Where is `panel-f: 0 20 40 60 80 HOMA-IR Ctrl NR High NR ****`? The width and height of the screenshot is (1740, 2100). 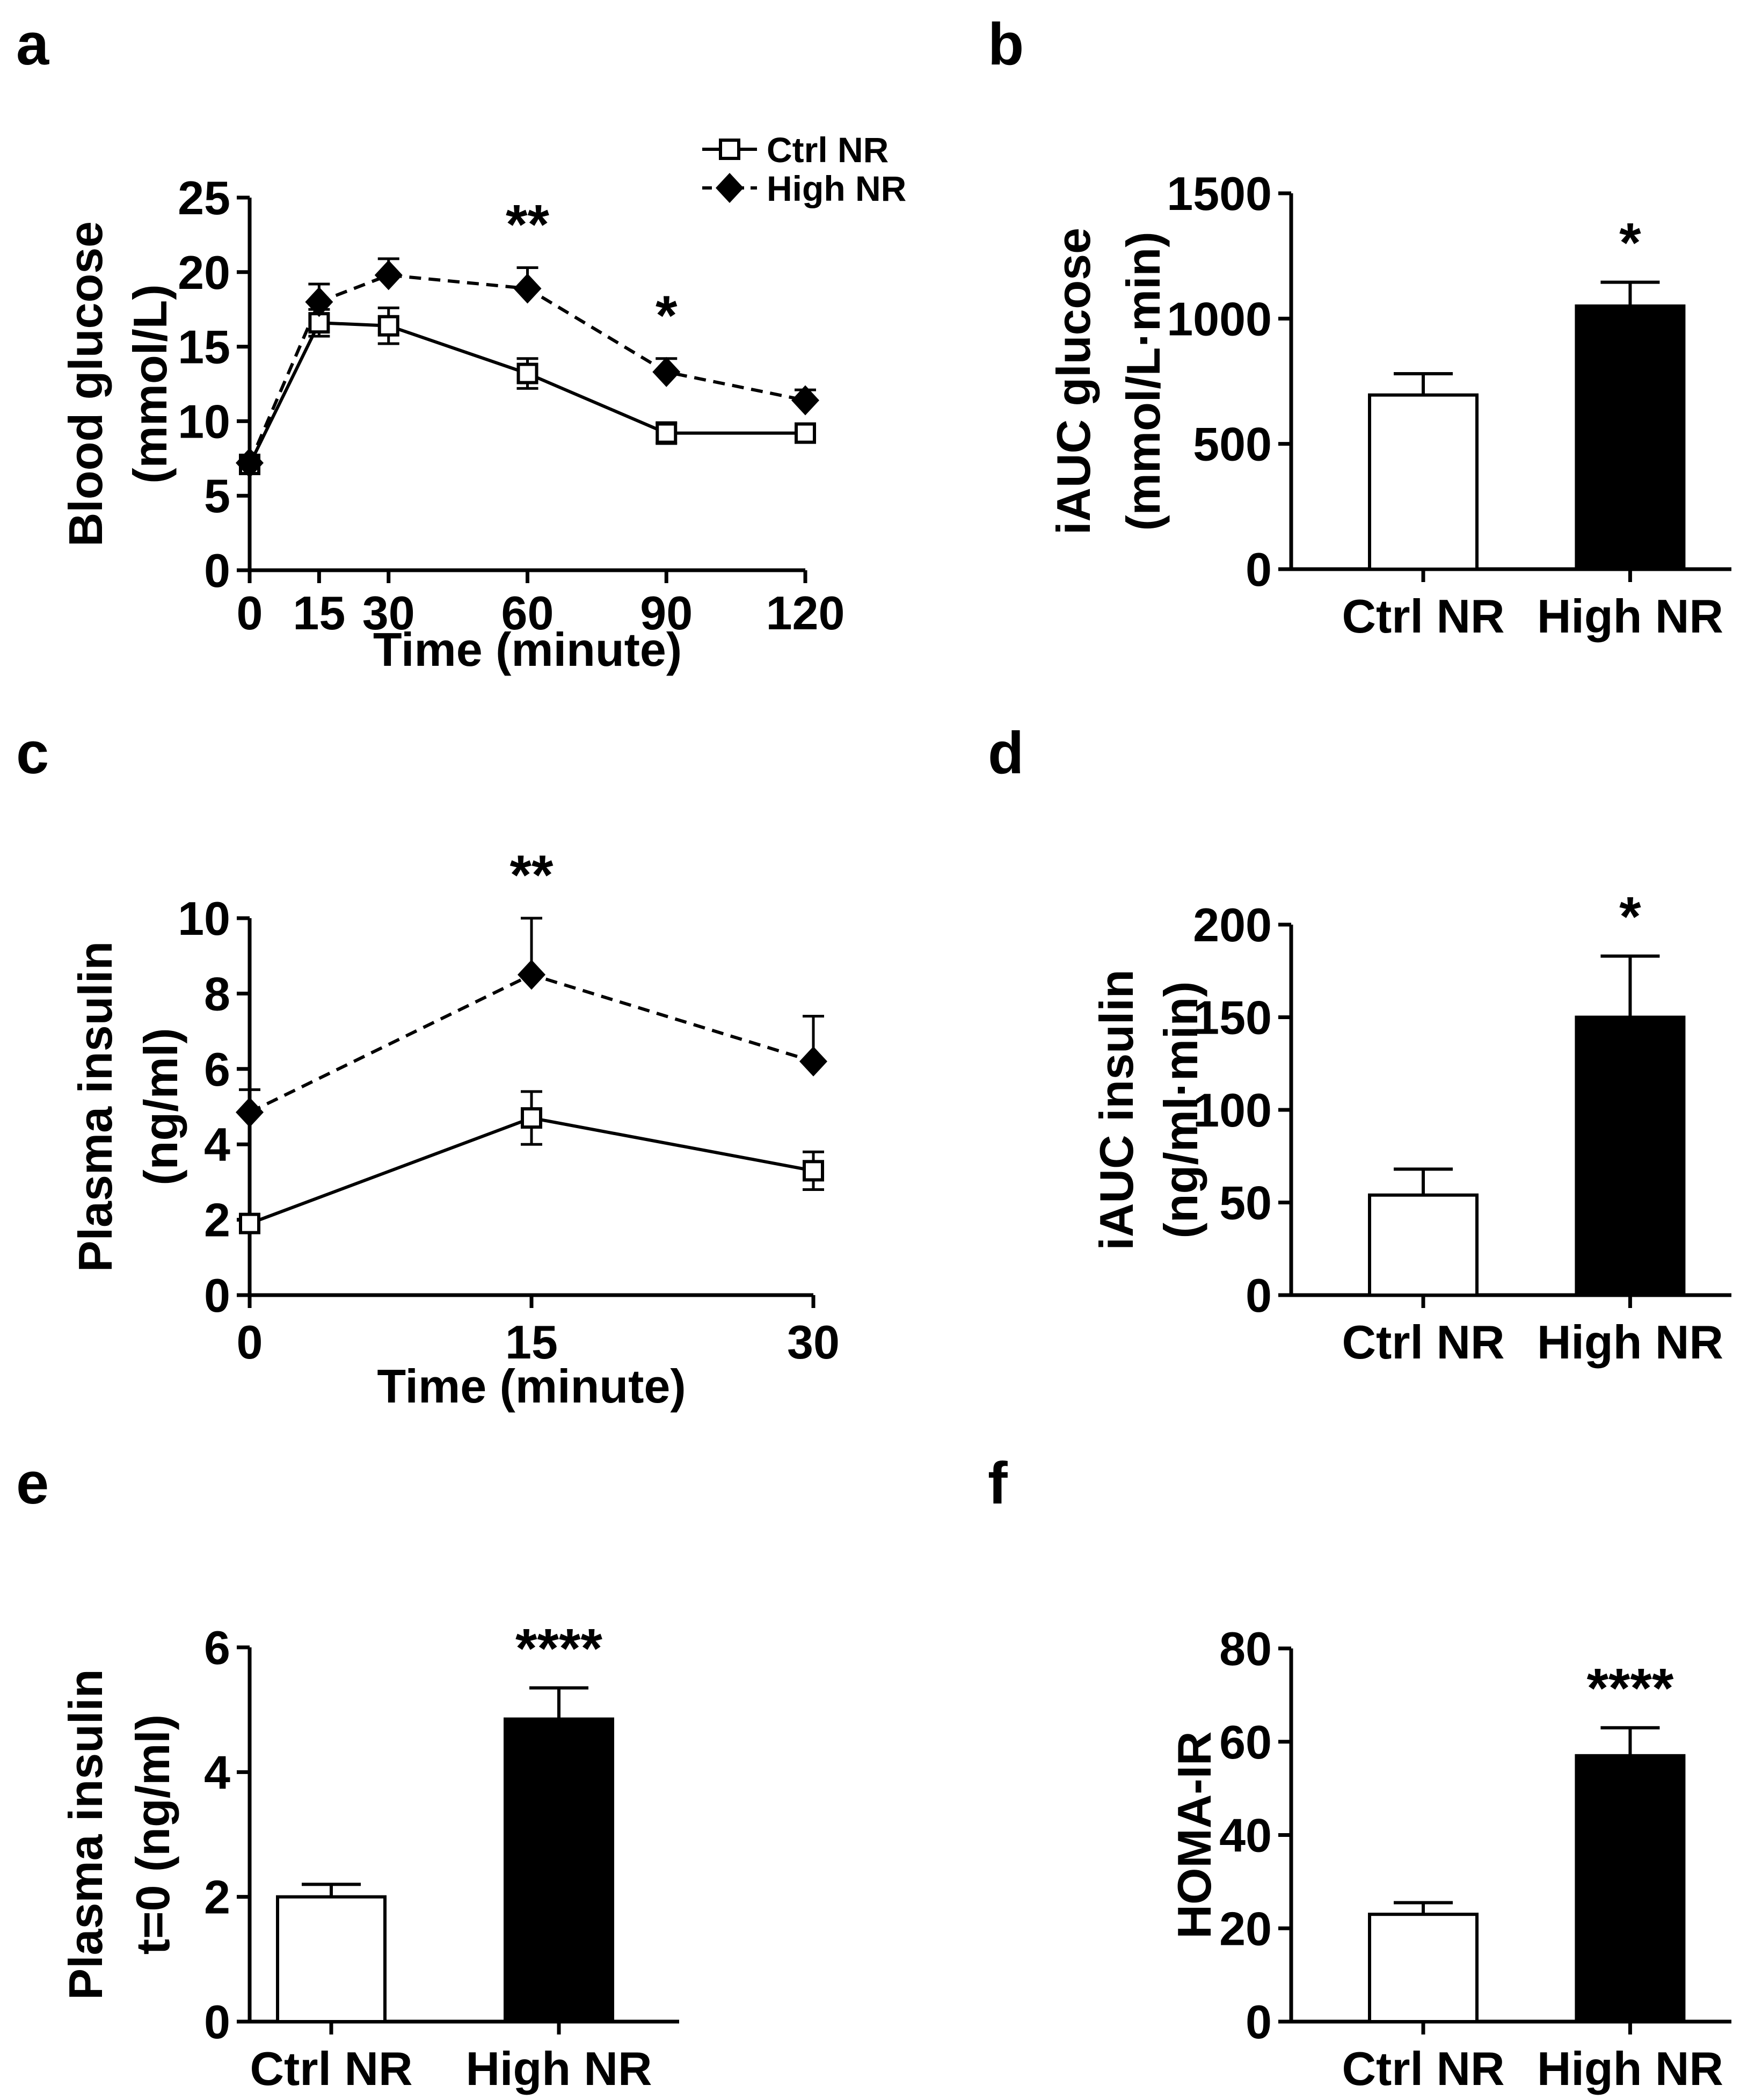
panel-f: 0 20 40 60 80 HOMA-IR Ctrl NR High NR **** is located at coordinates (1449, 1859).